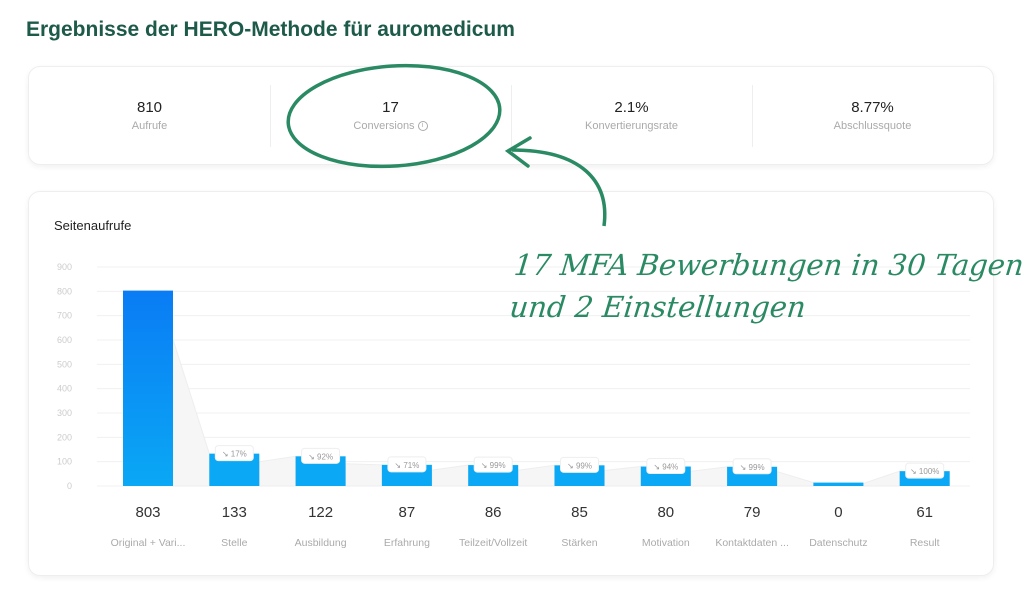  I want to click on y-tick-label: 900, so click(64, 267).